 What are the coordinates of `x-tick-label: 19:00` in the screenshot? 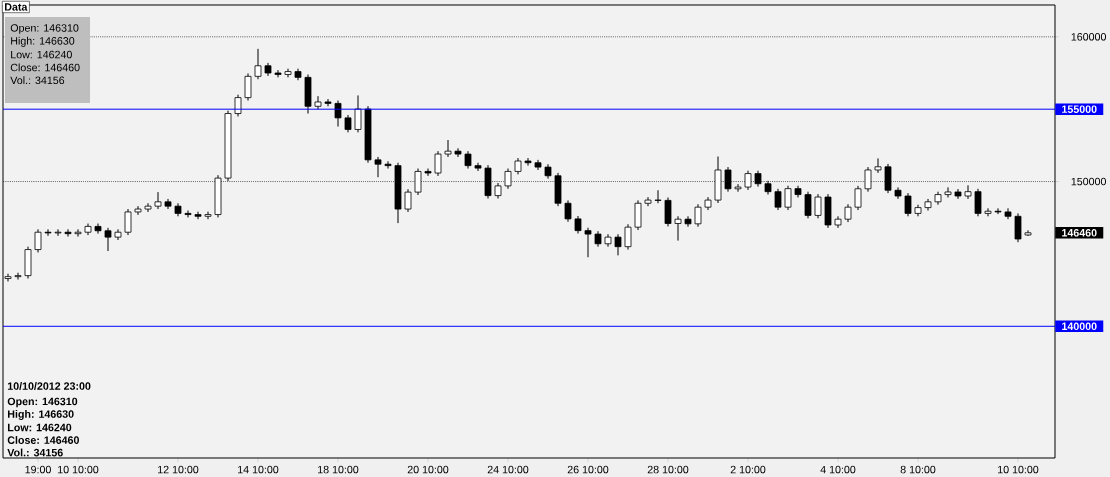 It's located at (38, 469).